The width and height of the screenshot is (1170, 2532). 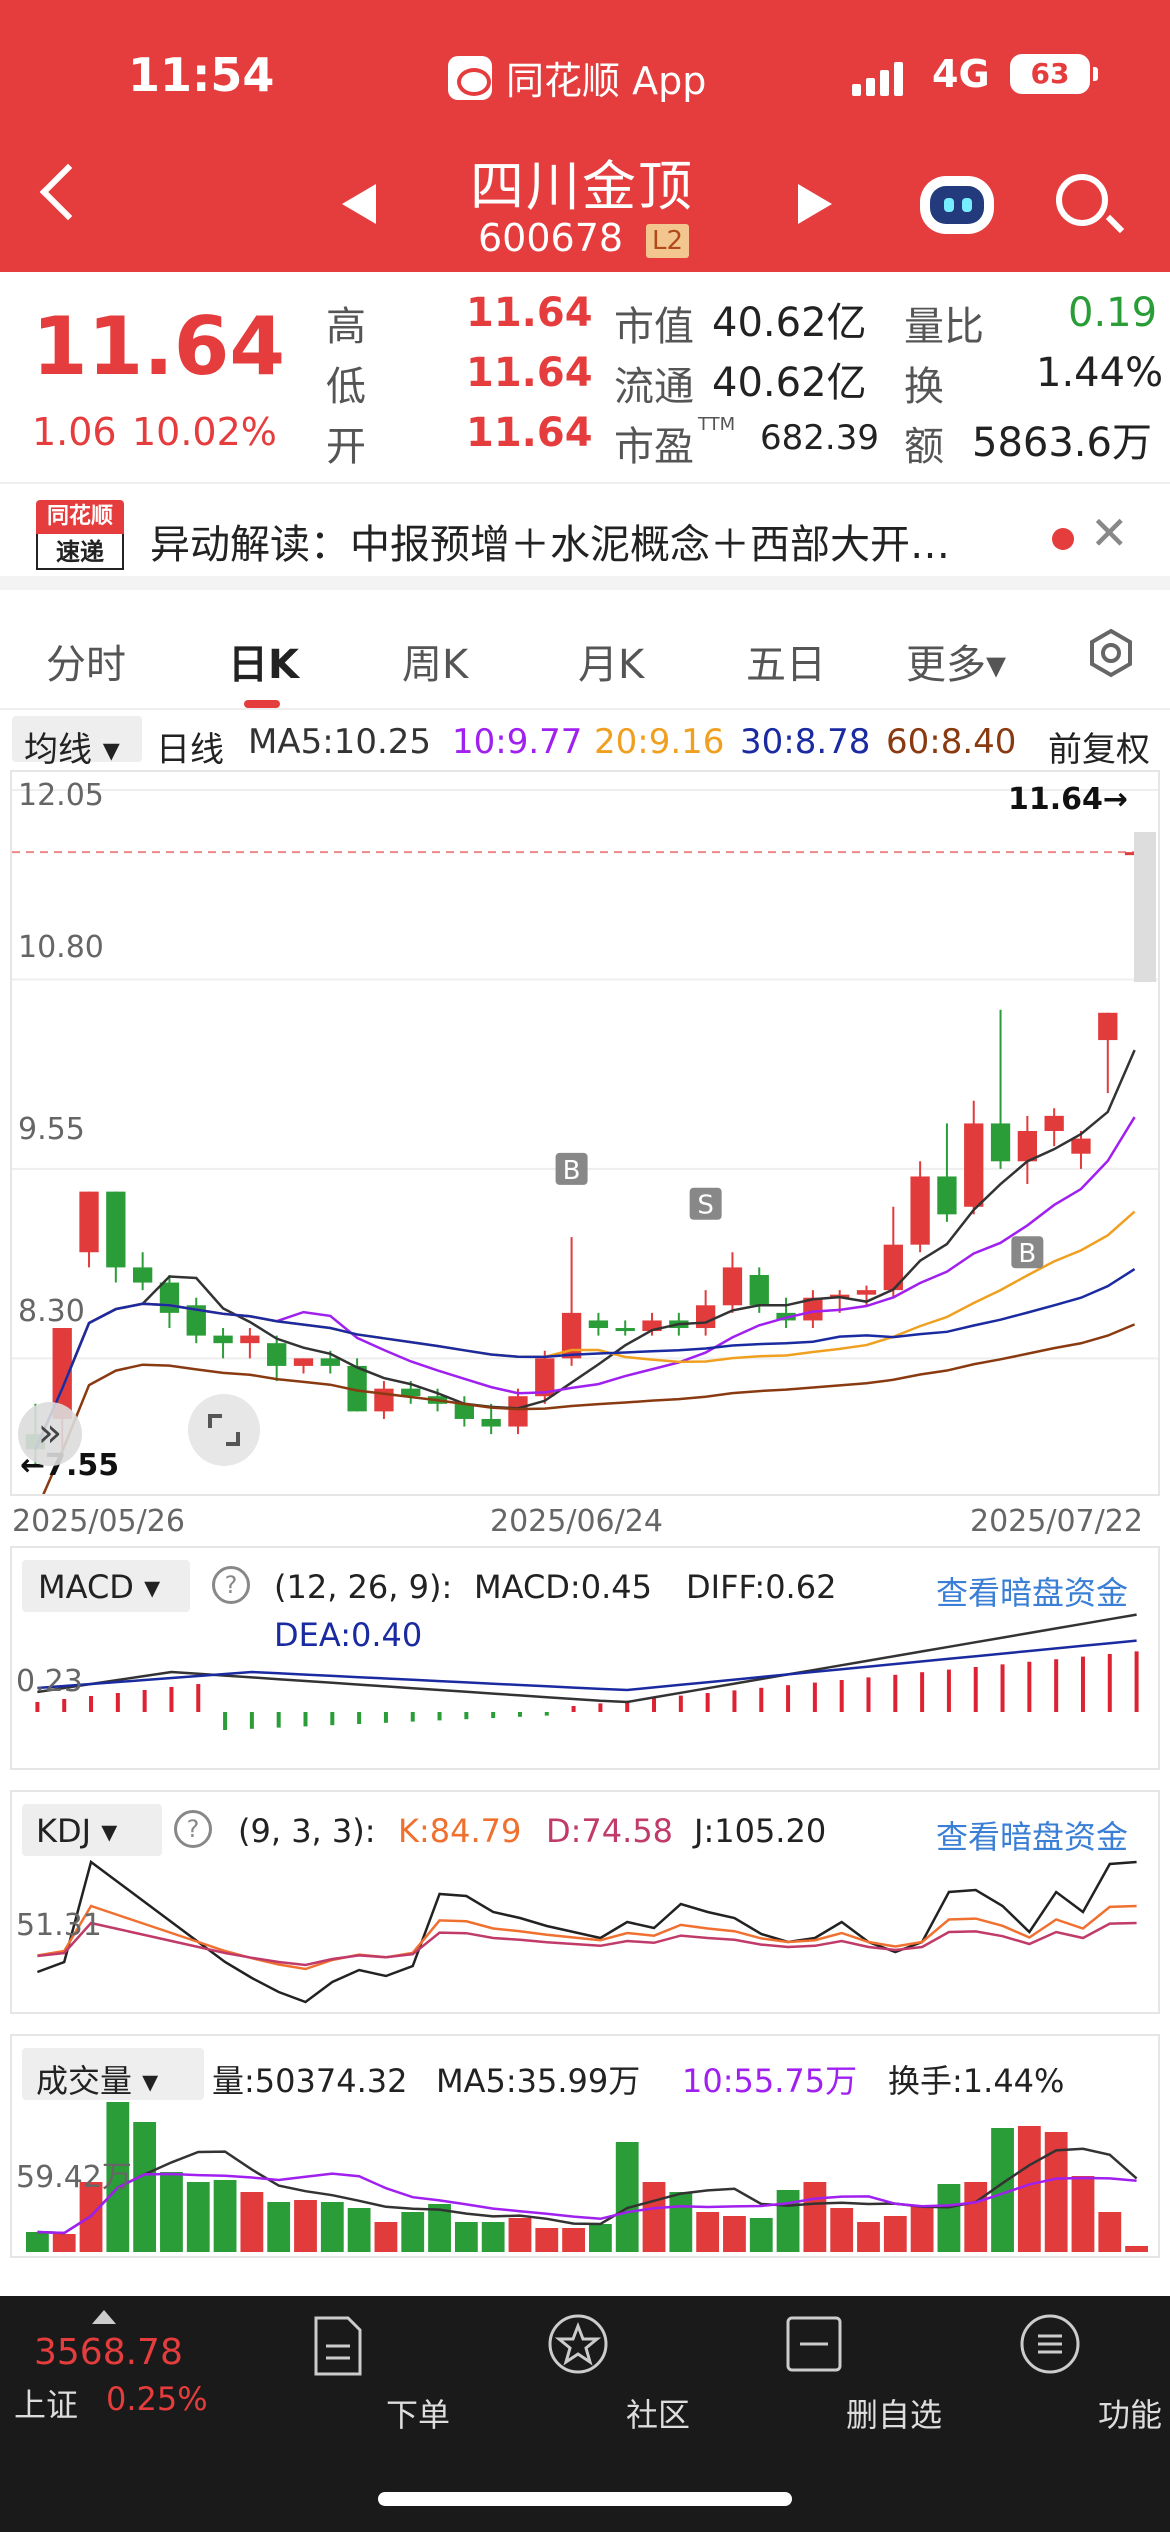 I want to click on tab-monthly-k: 月K, so click(x=611, y=665).